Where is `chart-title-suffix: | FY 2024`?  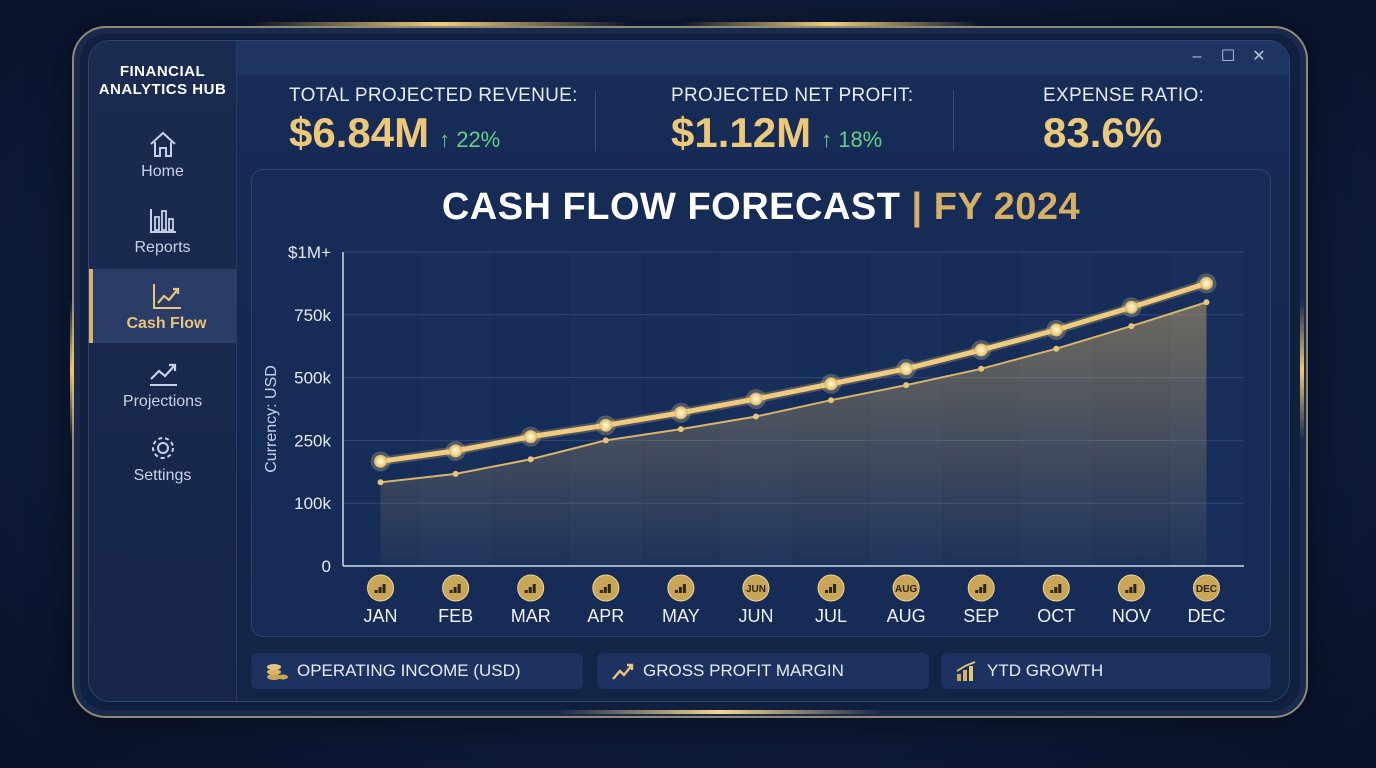
chart-title-suffix: | FY 2024 is located at coordinates (996, 207).